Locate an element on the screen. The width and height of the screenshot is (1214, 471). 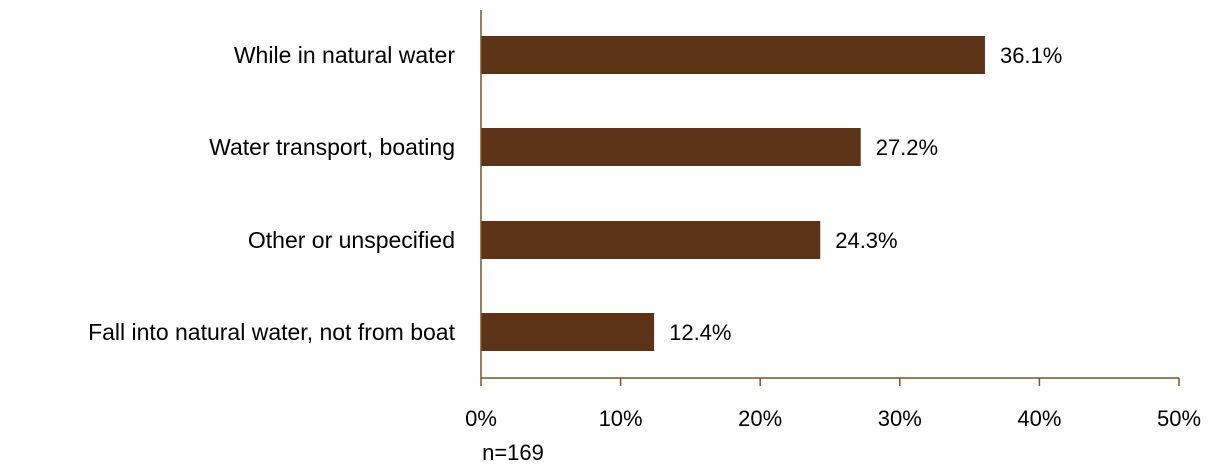
data-label: 27.2% is located at coordinates (907, 147).